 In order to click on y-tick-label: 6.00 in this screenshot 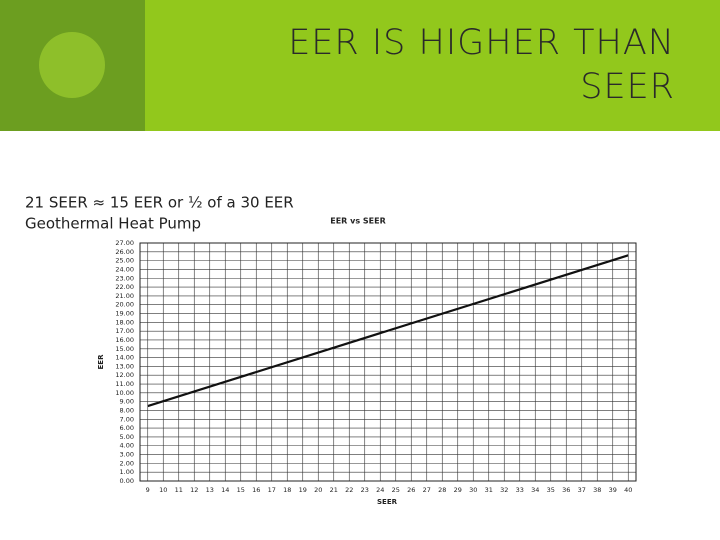, I will do `click(127, 428)`.